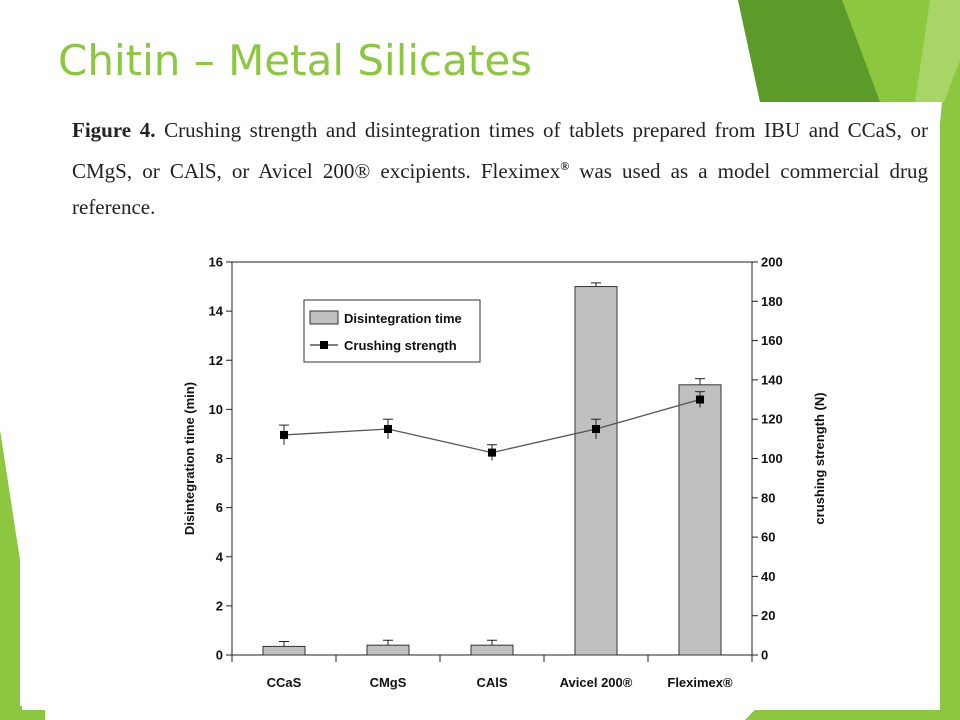  Describe the element at coordinates (216, 409) in the screenshot. I see `left-axis-tick-label: 10` at that location.